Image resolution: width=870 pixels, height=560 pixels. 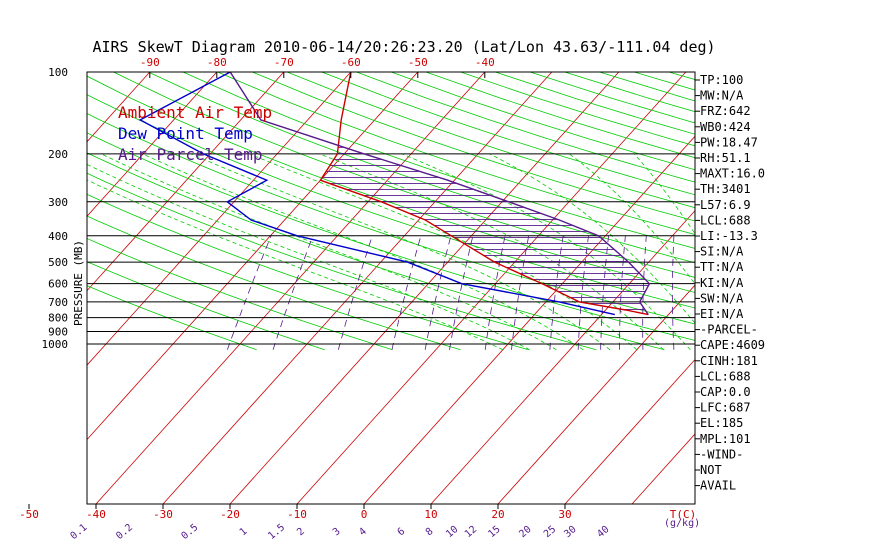 I want to click on x-axis-unit-label: T(C), so click(x=683, y=514).